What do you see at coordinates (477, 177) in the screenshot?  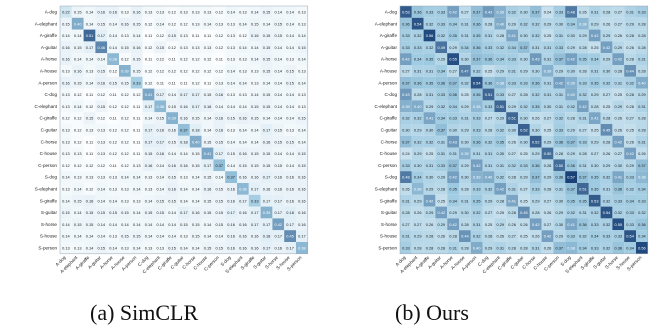 I see `cell-value-label: 0.39` at bounding box center [477, 177].